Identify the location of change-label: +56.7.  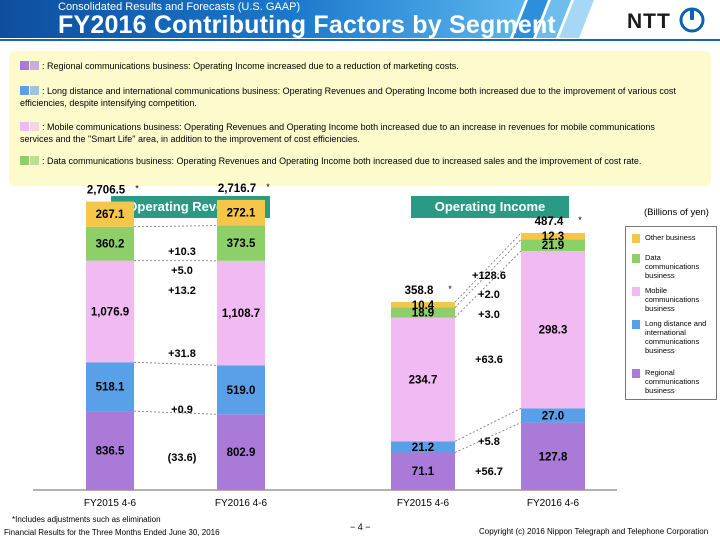
(489, 472).